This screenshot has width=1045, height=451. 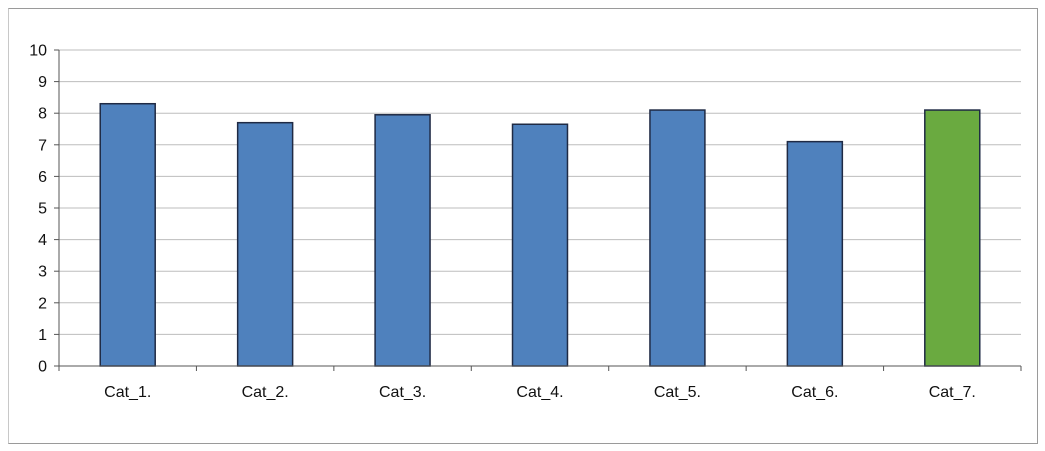 What do you see at coordinates (42, 145) in the screenshot?
I see `y-tick-label: 7` at bounding box center [42, 145].